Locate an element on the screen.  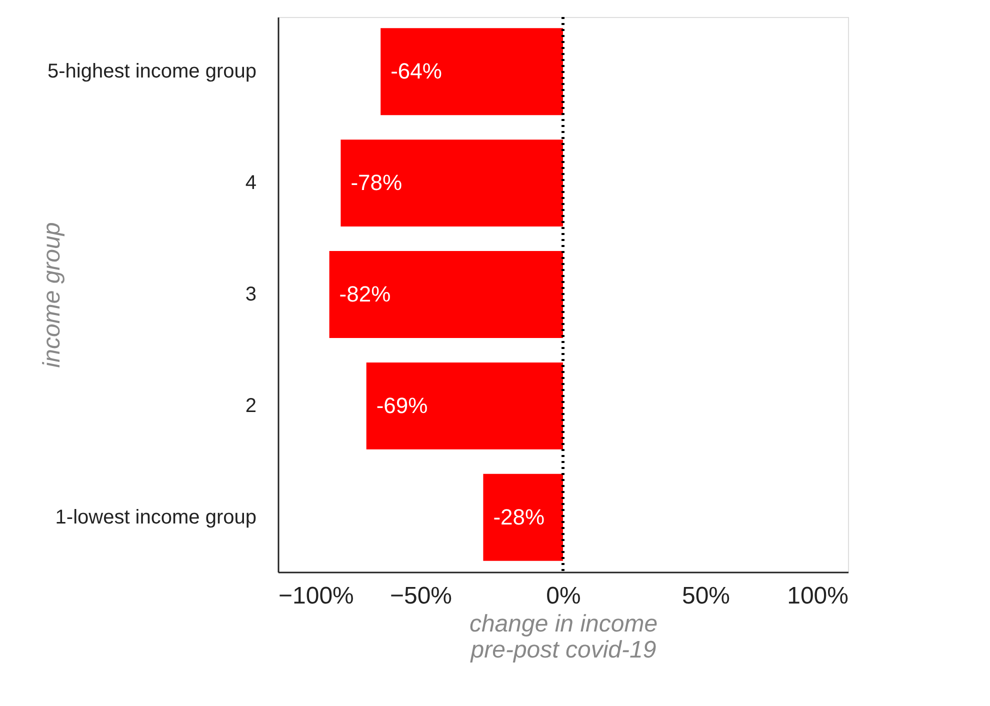
x-tick-label: −100% is located at coordinates (316, 596).